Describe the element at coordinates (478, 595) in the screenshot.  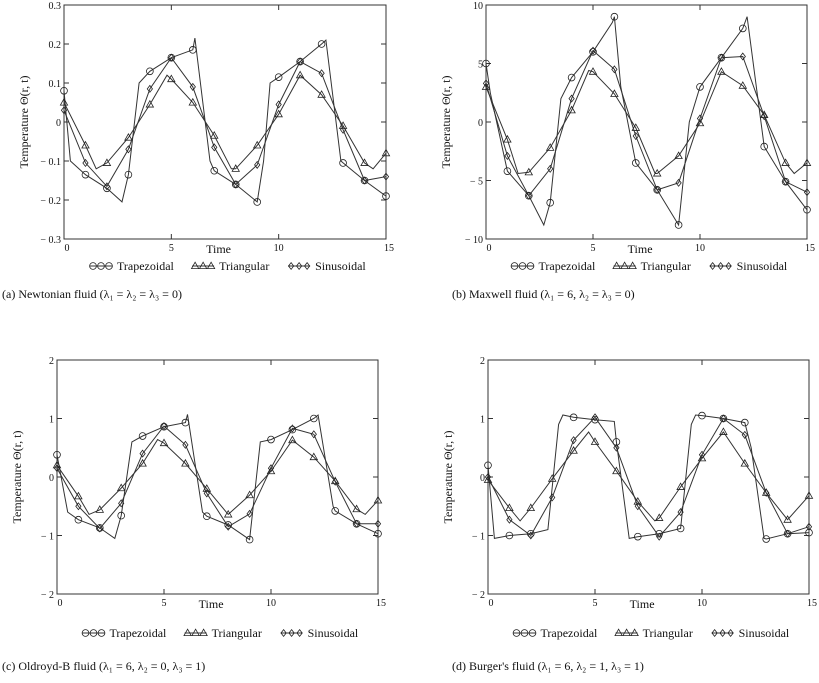
I see `y-tick-label: − 2` at that location.